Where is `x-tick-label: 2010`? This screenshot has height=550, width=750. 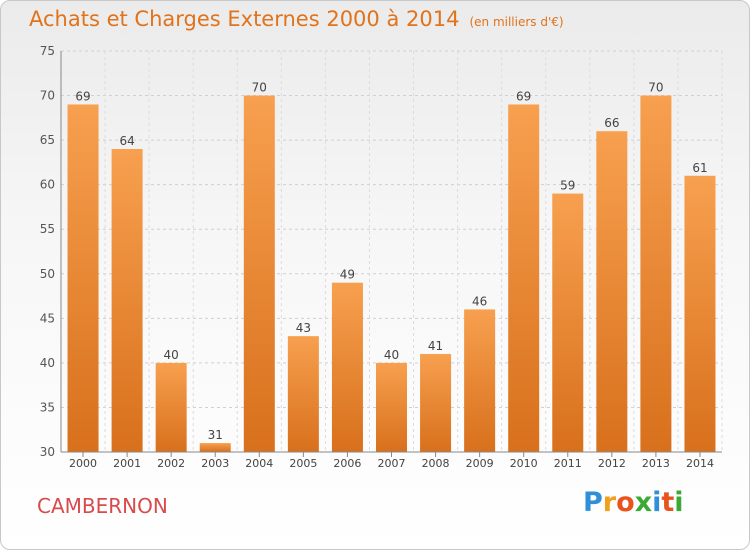
x-tick-label: 2010 is located at coordinates (524, 463).